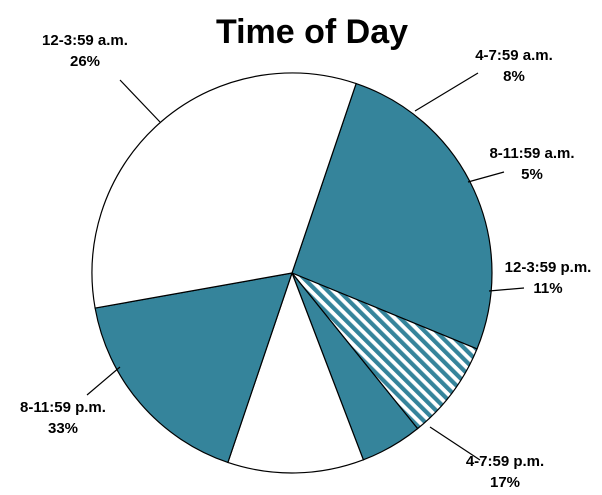 This screenshot has width=602, height=495. What do you see at coordinates (548, 267) in the screenshot?
I see `slice-label-name: 12-3:59 p.m.` at bounding box center [548, 267].